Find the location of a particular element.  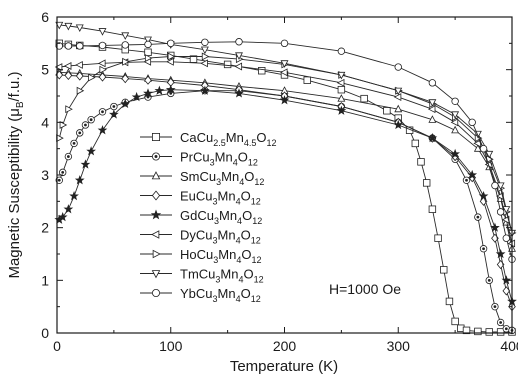

x-tick-label: 400 is located at coordinates (509, 346).